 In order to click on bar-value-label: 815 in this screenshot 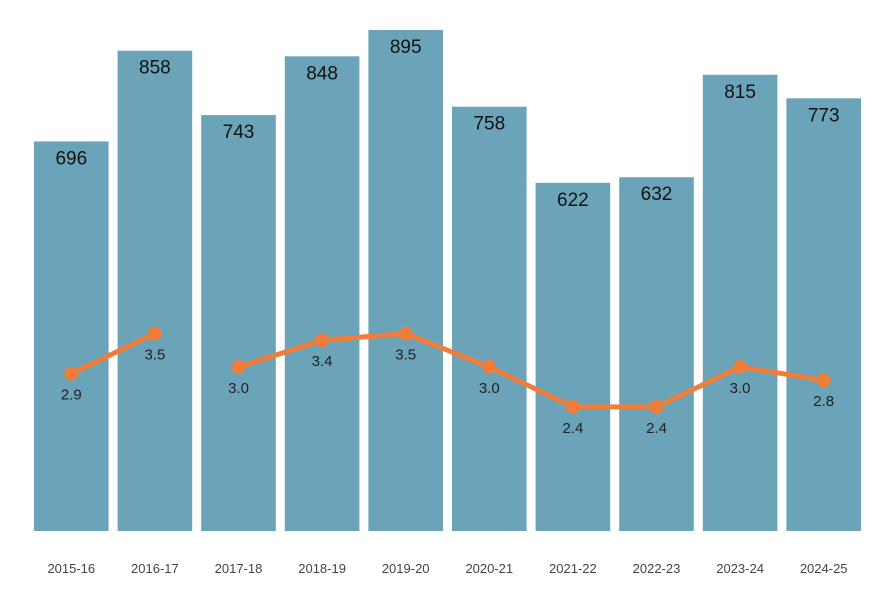, I will do `click(740, 92)`.